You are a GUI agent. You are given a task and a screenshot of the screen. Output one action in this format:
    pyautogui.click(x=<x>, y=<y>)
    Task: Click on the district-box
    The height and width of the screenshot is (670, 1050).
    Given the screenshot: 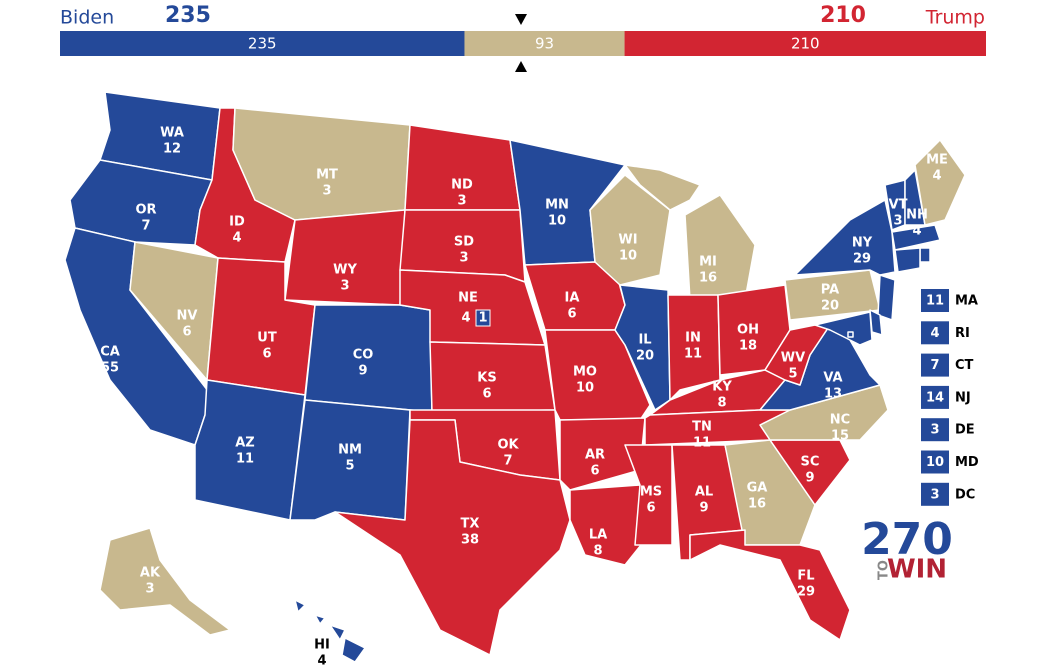 What is the action you would take?
    pyautogui.click(x=483, y=318)
    